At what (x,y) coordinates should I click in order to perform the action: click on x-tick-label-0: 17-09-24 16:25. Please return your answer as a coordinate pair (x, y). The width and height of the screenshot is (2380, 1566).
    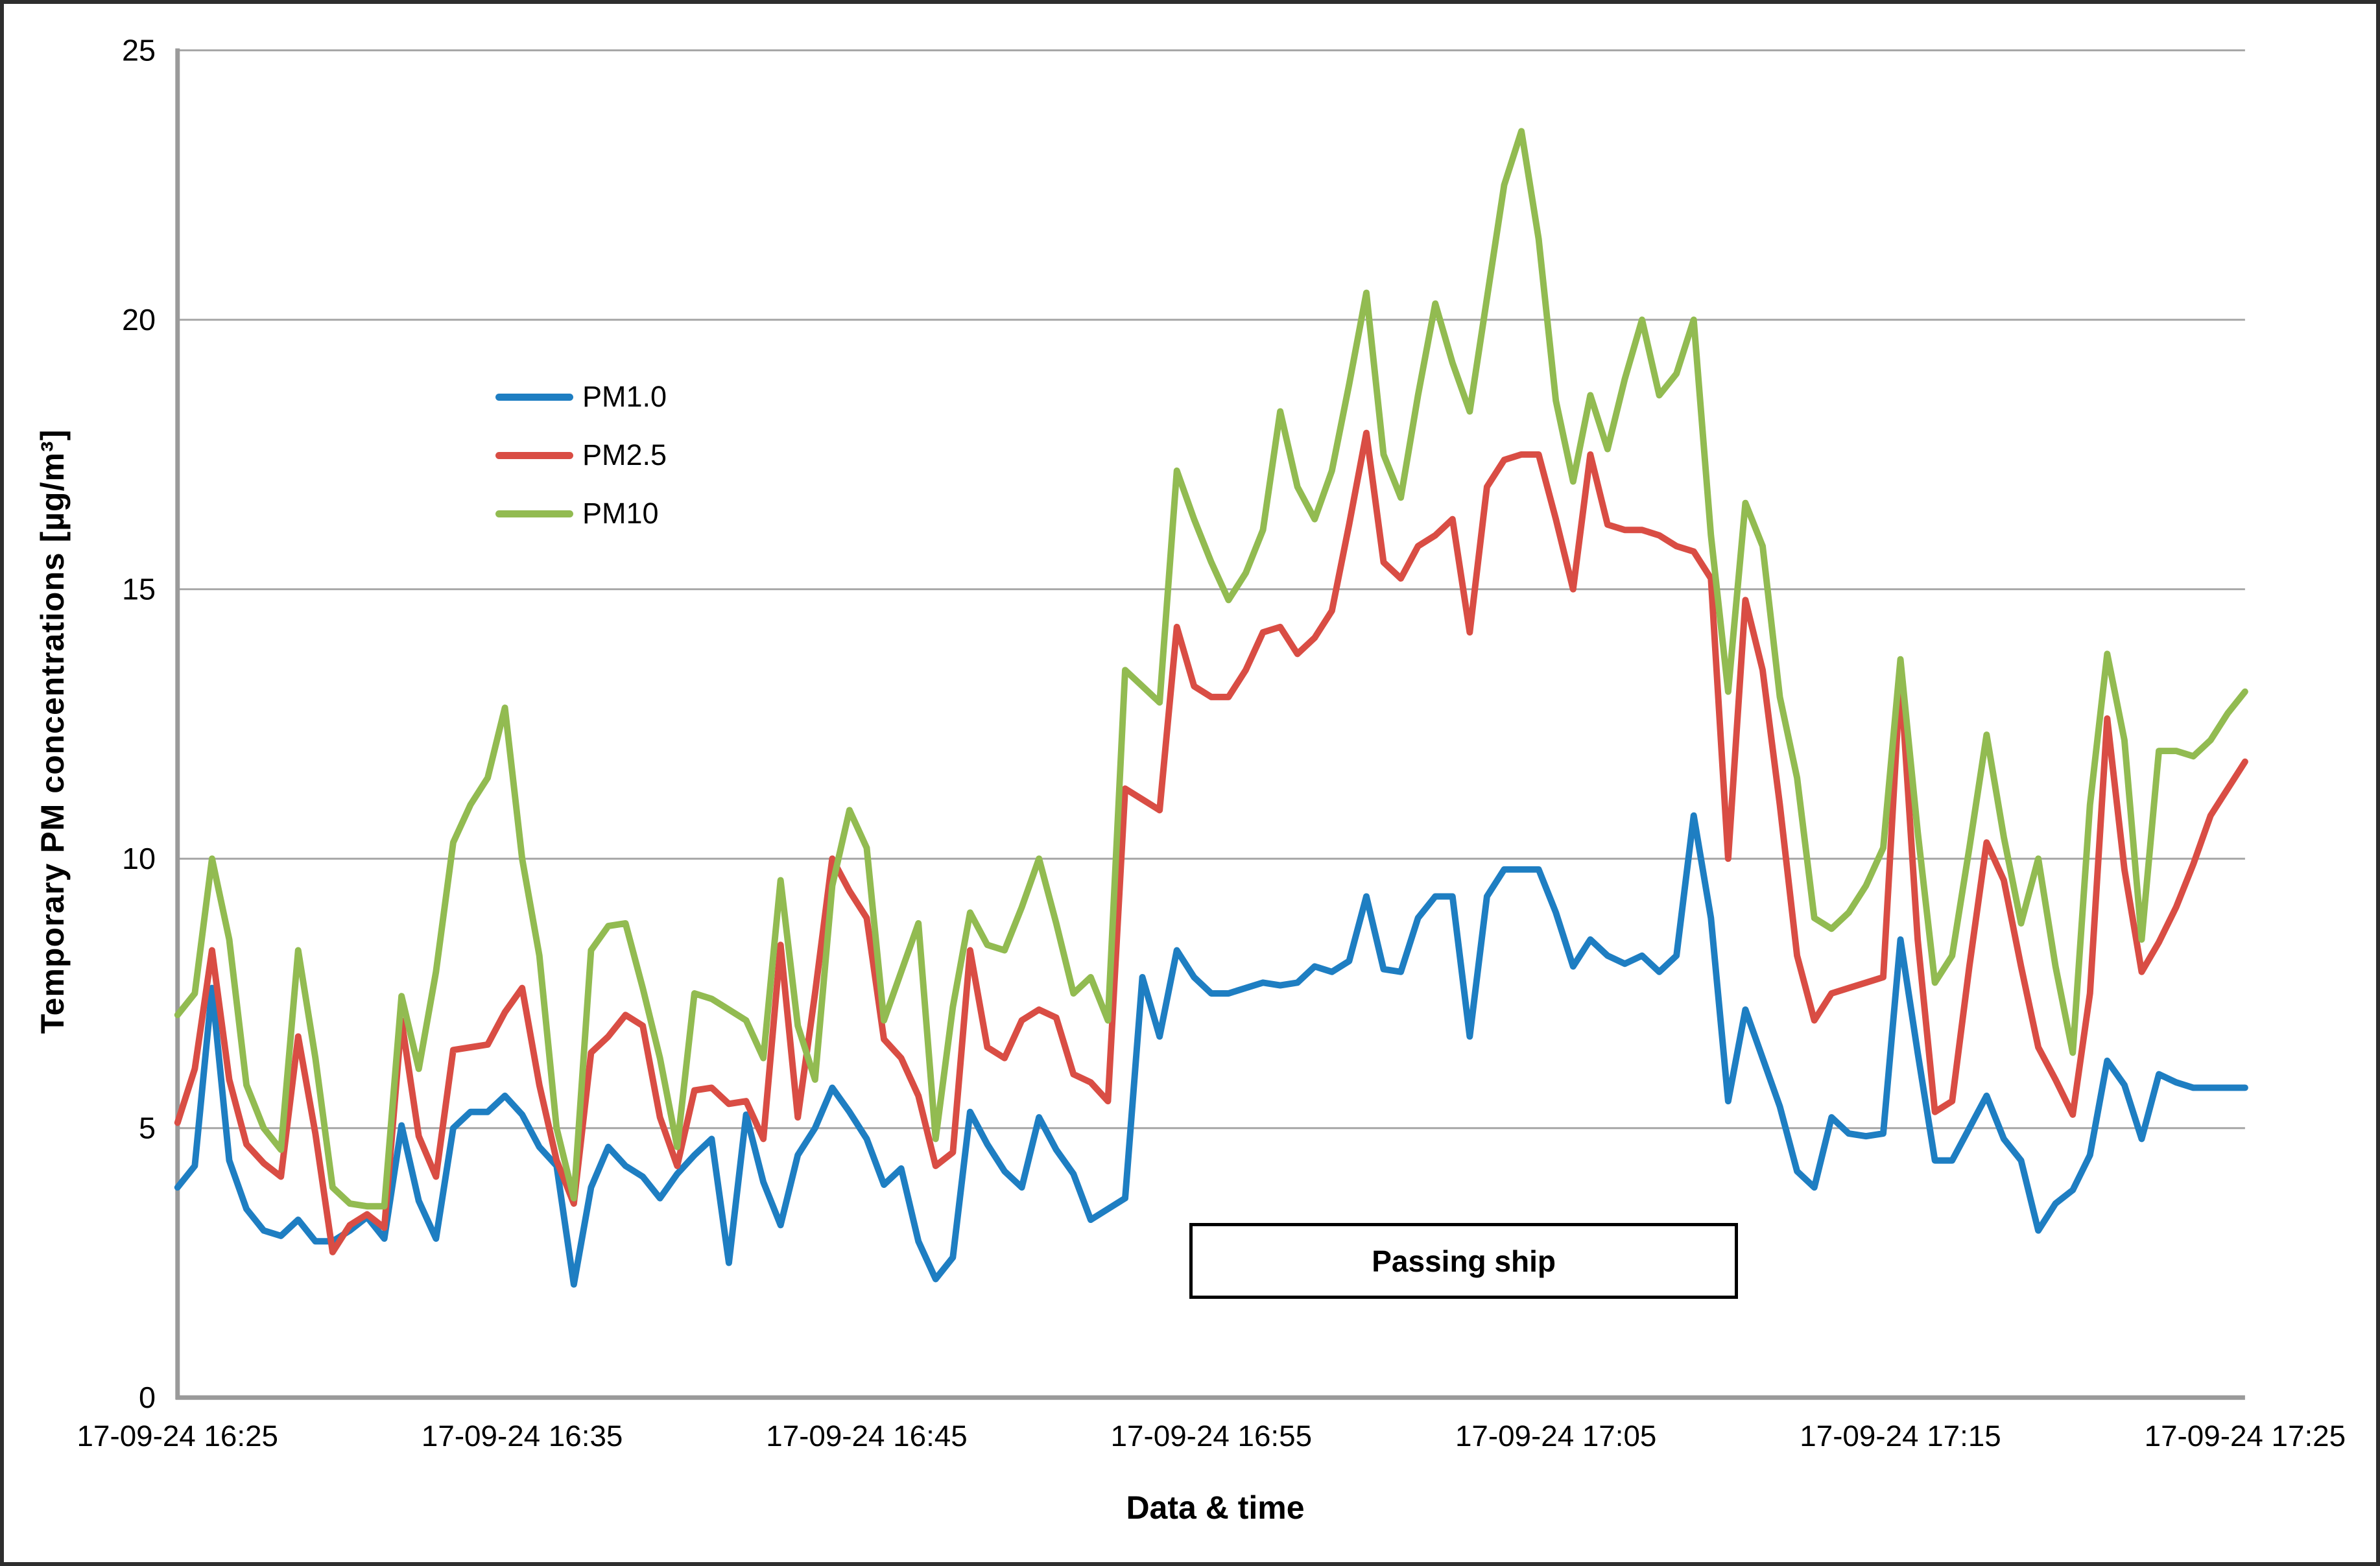
    Looking at the image, I should click on (177, 1436).